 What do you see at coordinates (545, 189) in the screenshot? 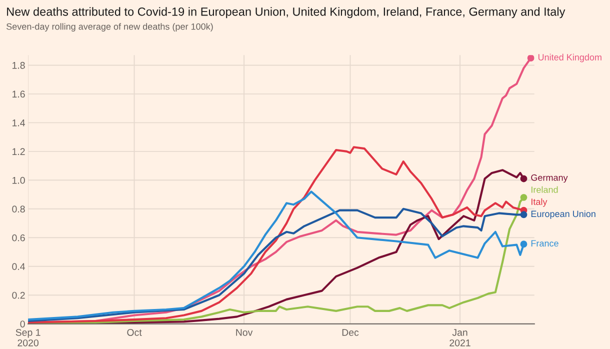
I see `series-label: Ireland` at bounding box center [545, 189].